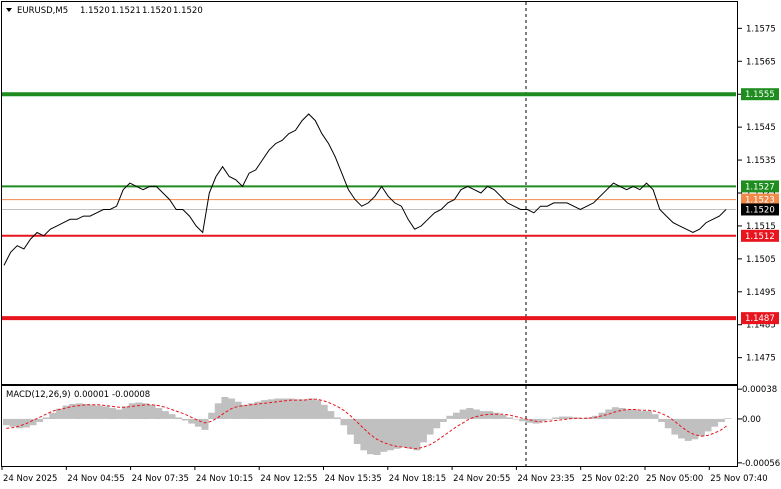 The image size is (781, 489). I want to click on price-tick-label: 1.1475, so click(761, 359).